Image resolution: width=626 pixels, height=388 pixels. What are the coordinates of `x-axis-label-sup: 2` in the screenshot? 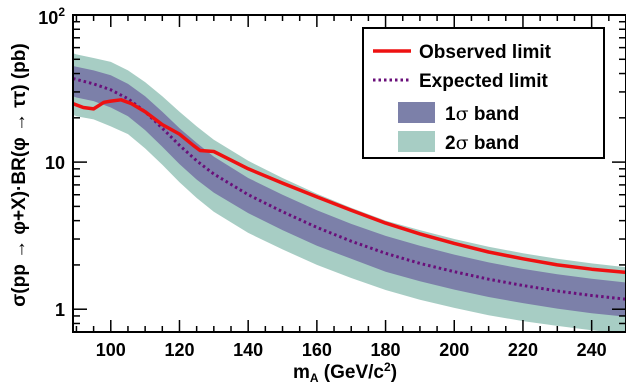 It's located at (387, 367).